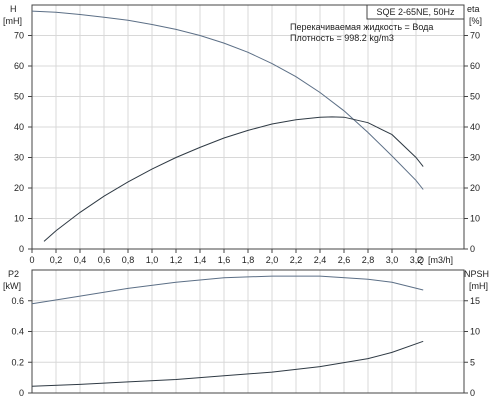 The image size is (500, 400). What do you see at coordinates (19, 97) in the screenshot?
I see `y-left-tick-label: 50` at bounding box center [19, 97].